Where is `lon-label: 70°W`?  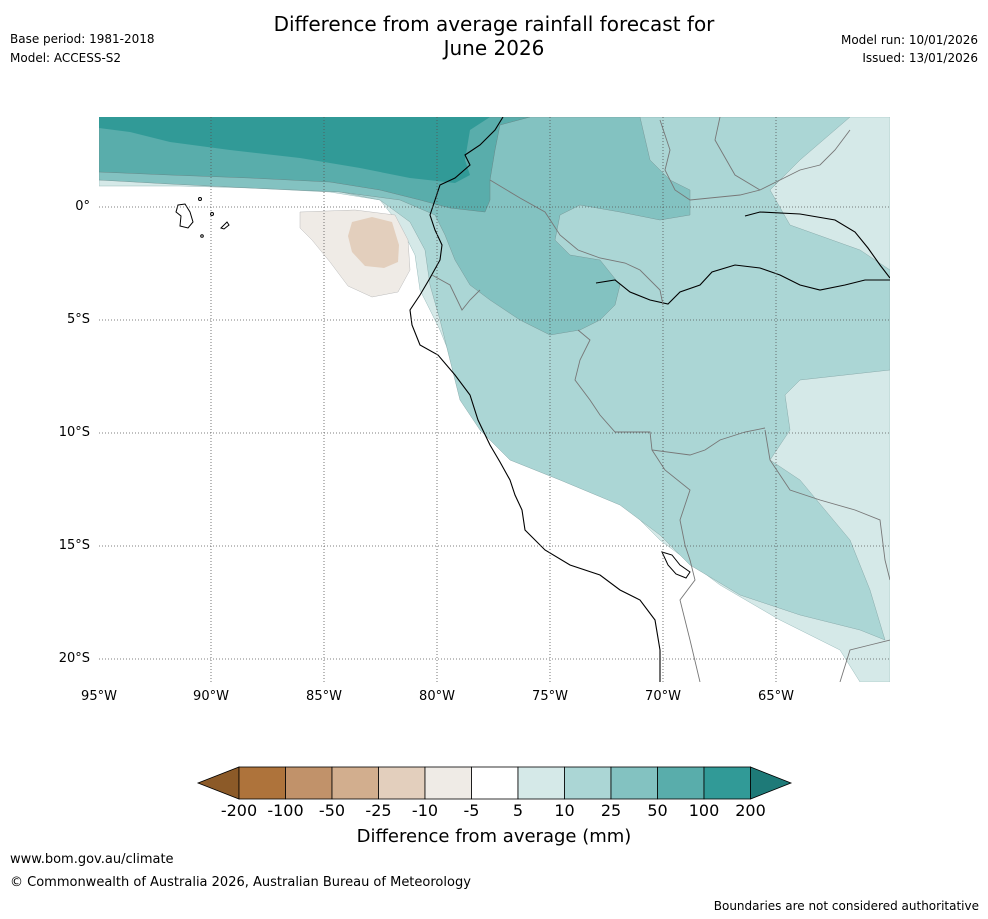
lon-label: 70°W is located at coordinates (663, 696).